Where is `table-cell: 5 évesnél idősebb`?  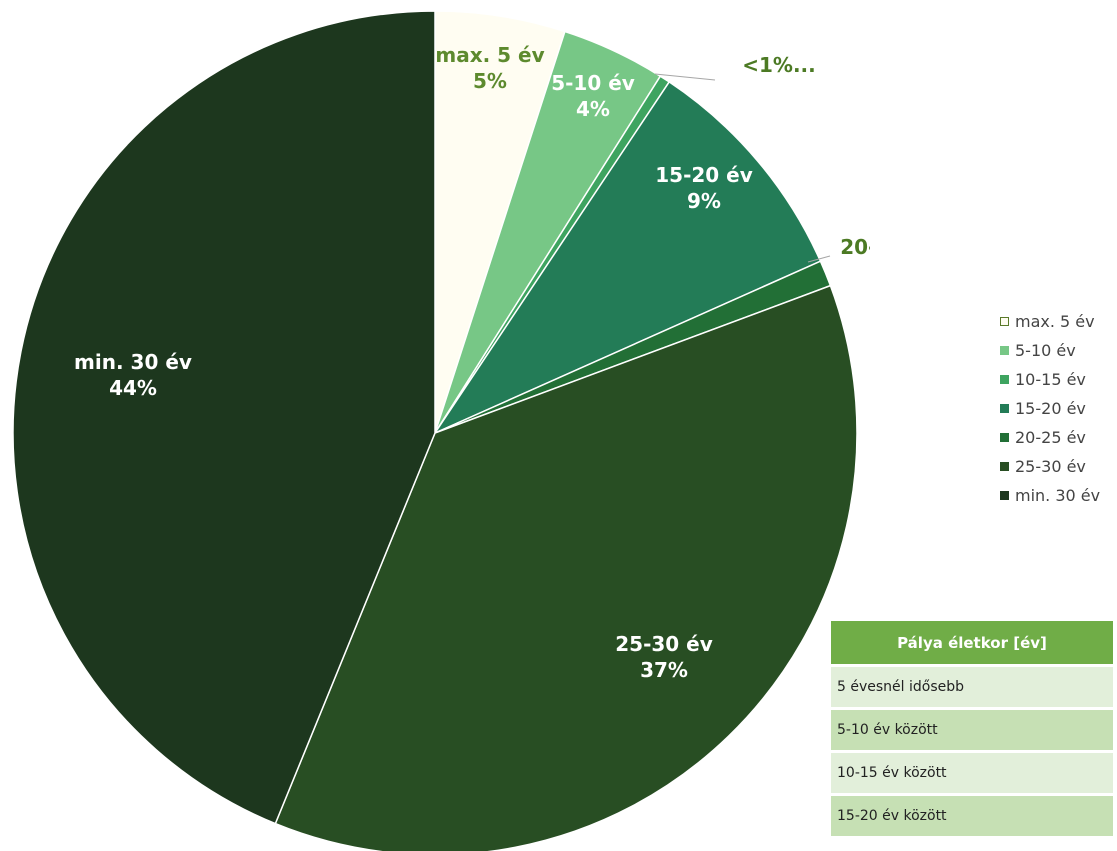 table-cell: 5 évesnél idősebb is located at coordinates (972, 687).